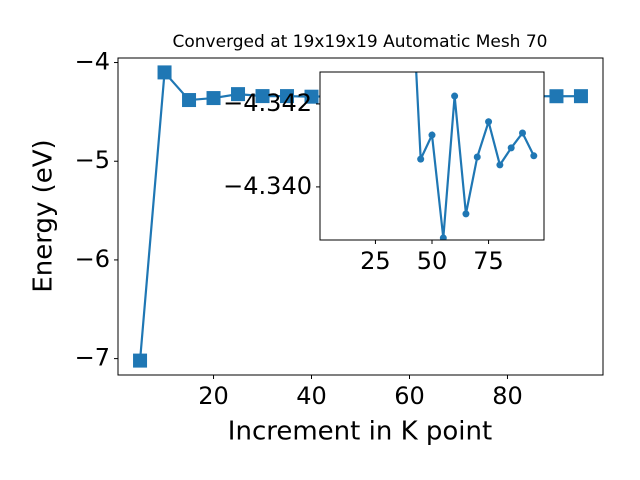  Describe the element at coordinates (360, 432) in the screenshot. I see `x-axis-label: Increment in K point` at that location.